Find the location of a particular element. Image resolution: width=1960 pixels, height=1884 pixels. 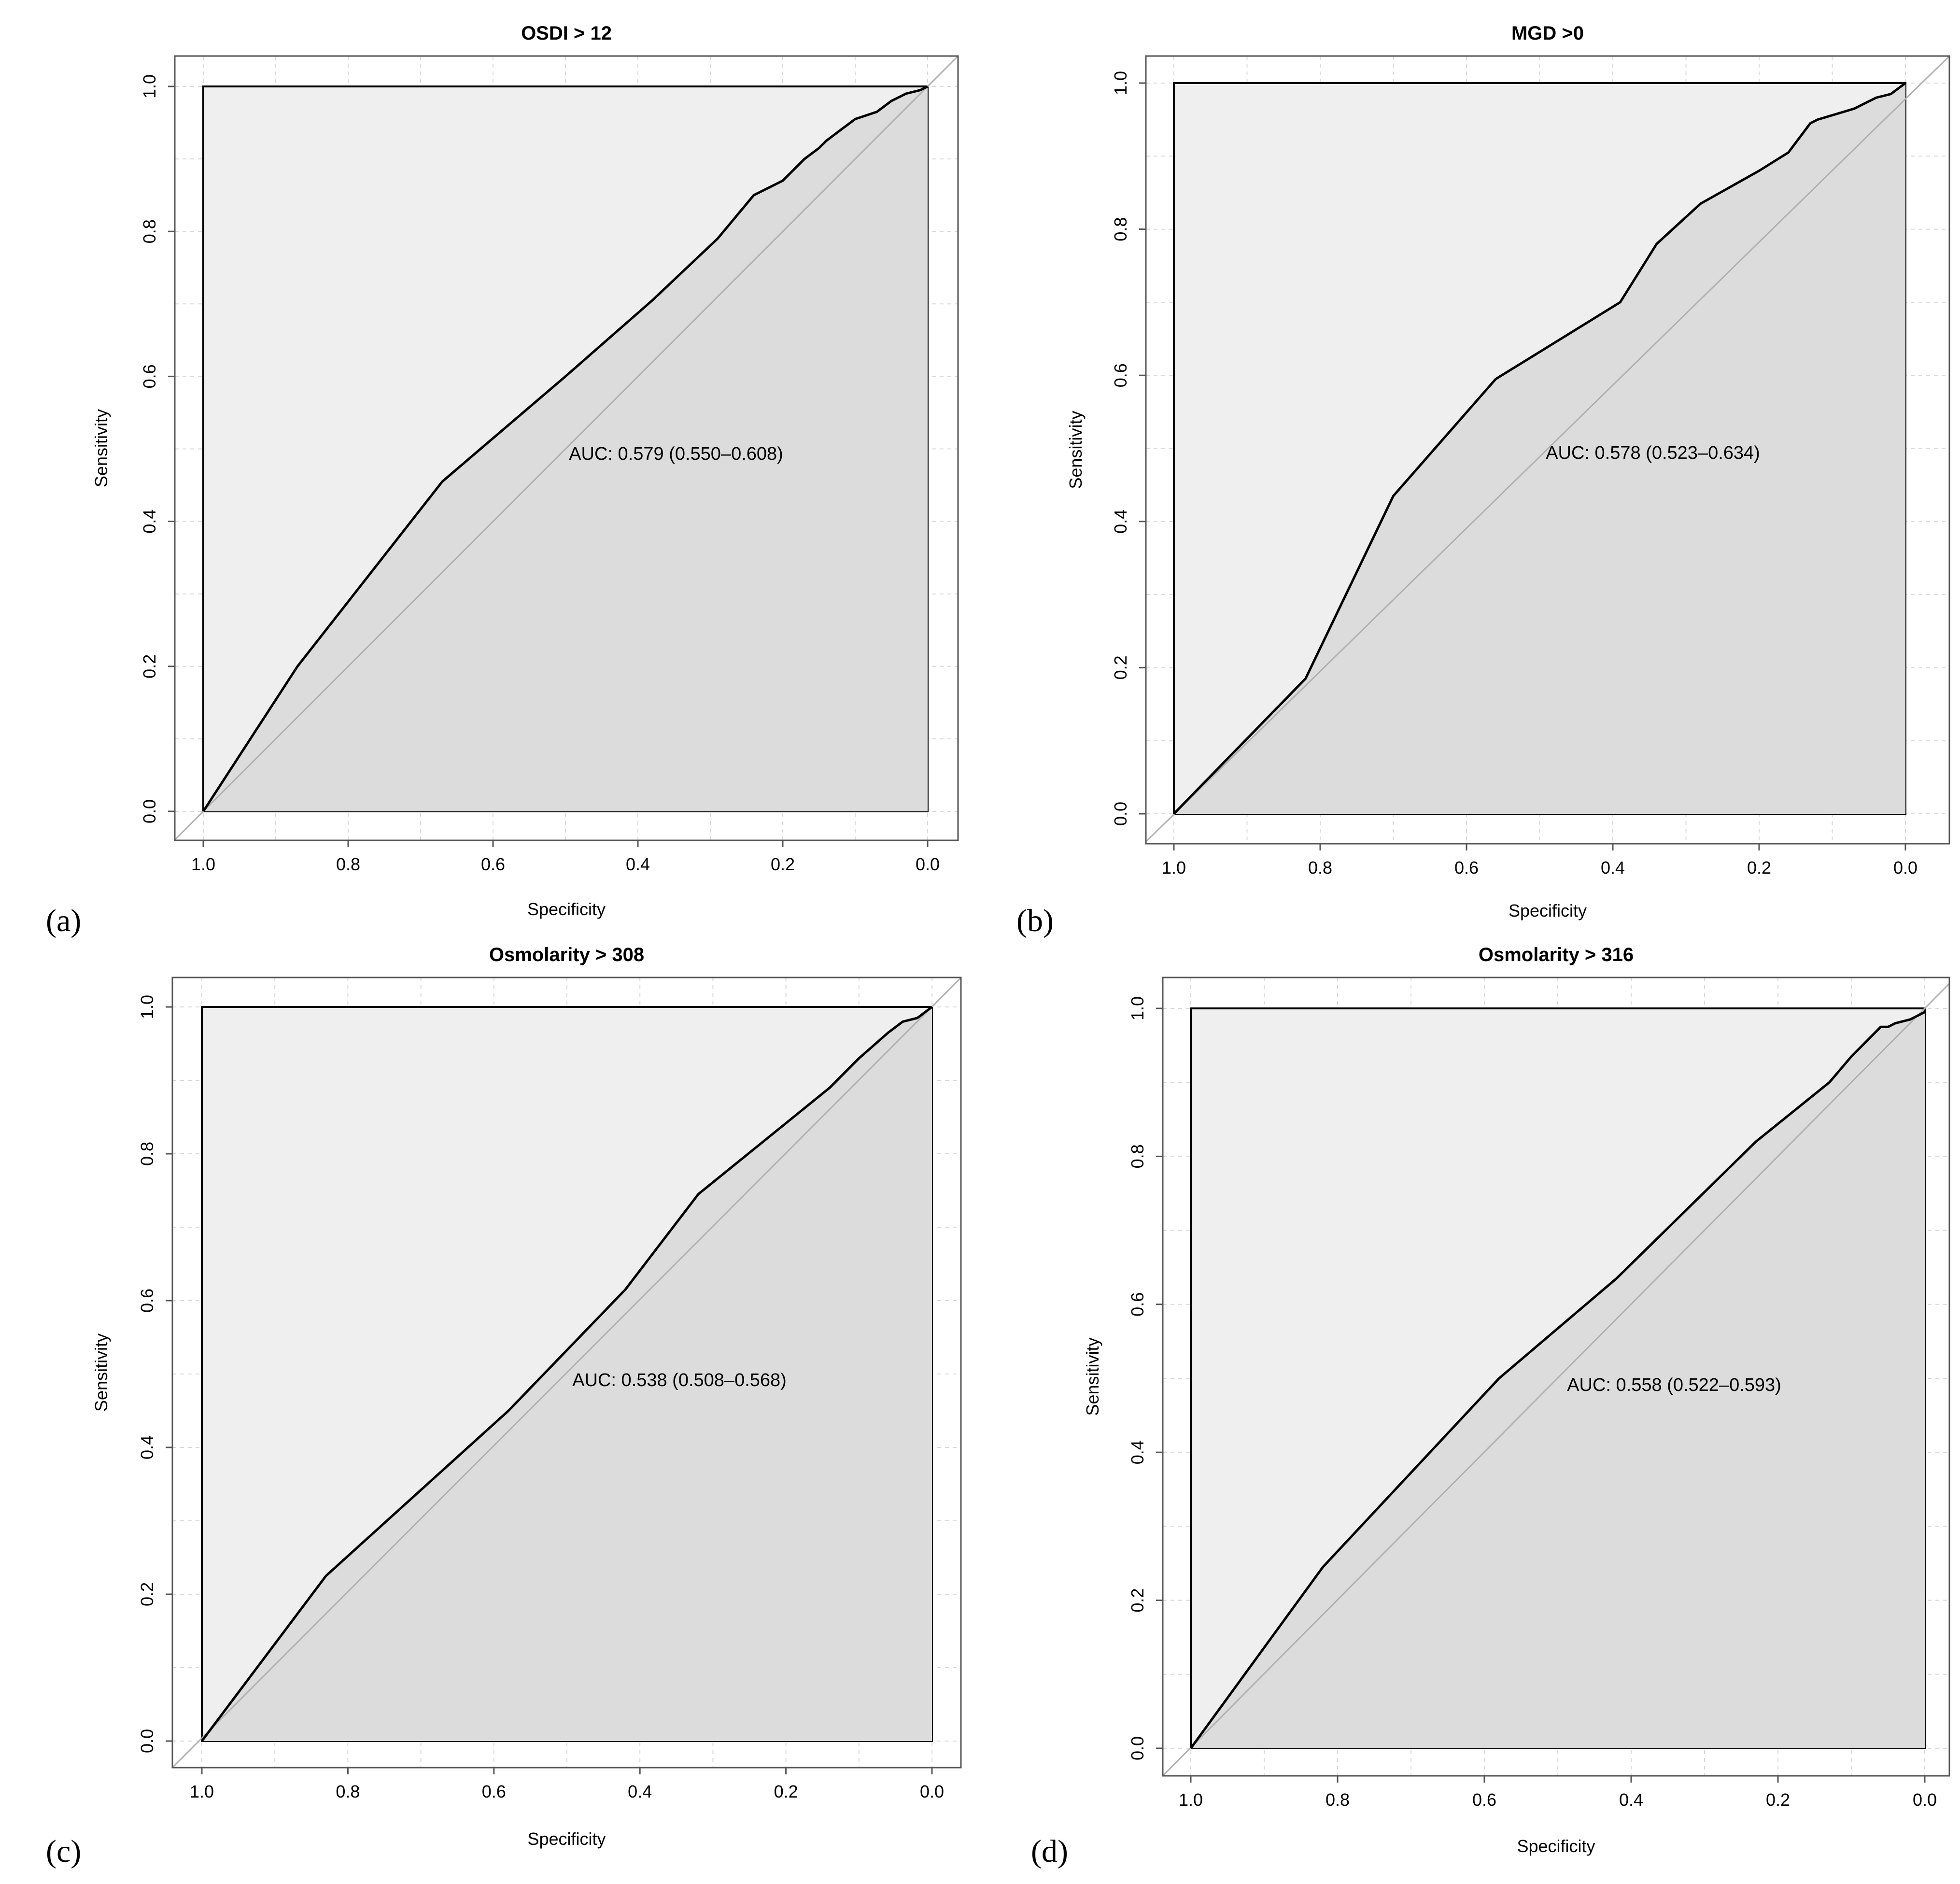

auc-annotation: AUC: 0.538 (0.508–0.568) is located at coordinates (679, 1380).